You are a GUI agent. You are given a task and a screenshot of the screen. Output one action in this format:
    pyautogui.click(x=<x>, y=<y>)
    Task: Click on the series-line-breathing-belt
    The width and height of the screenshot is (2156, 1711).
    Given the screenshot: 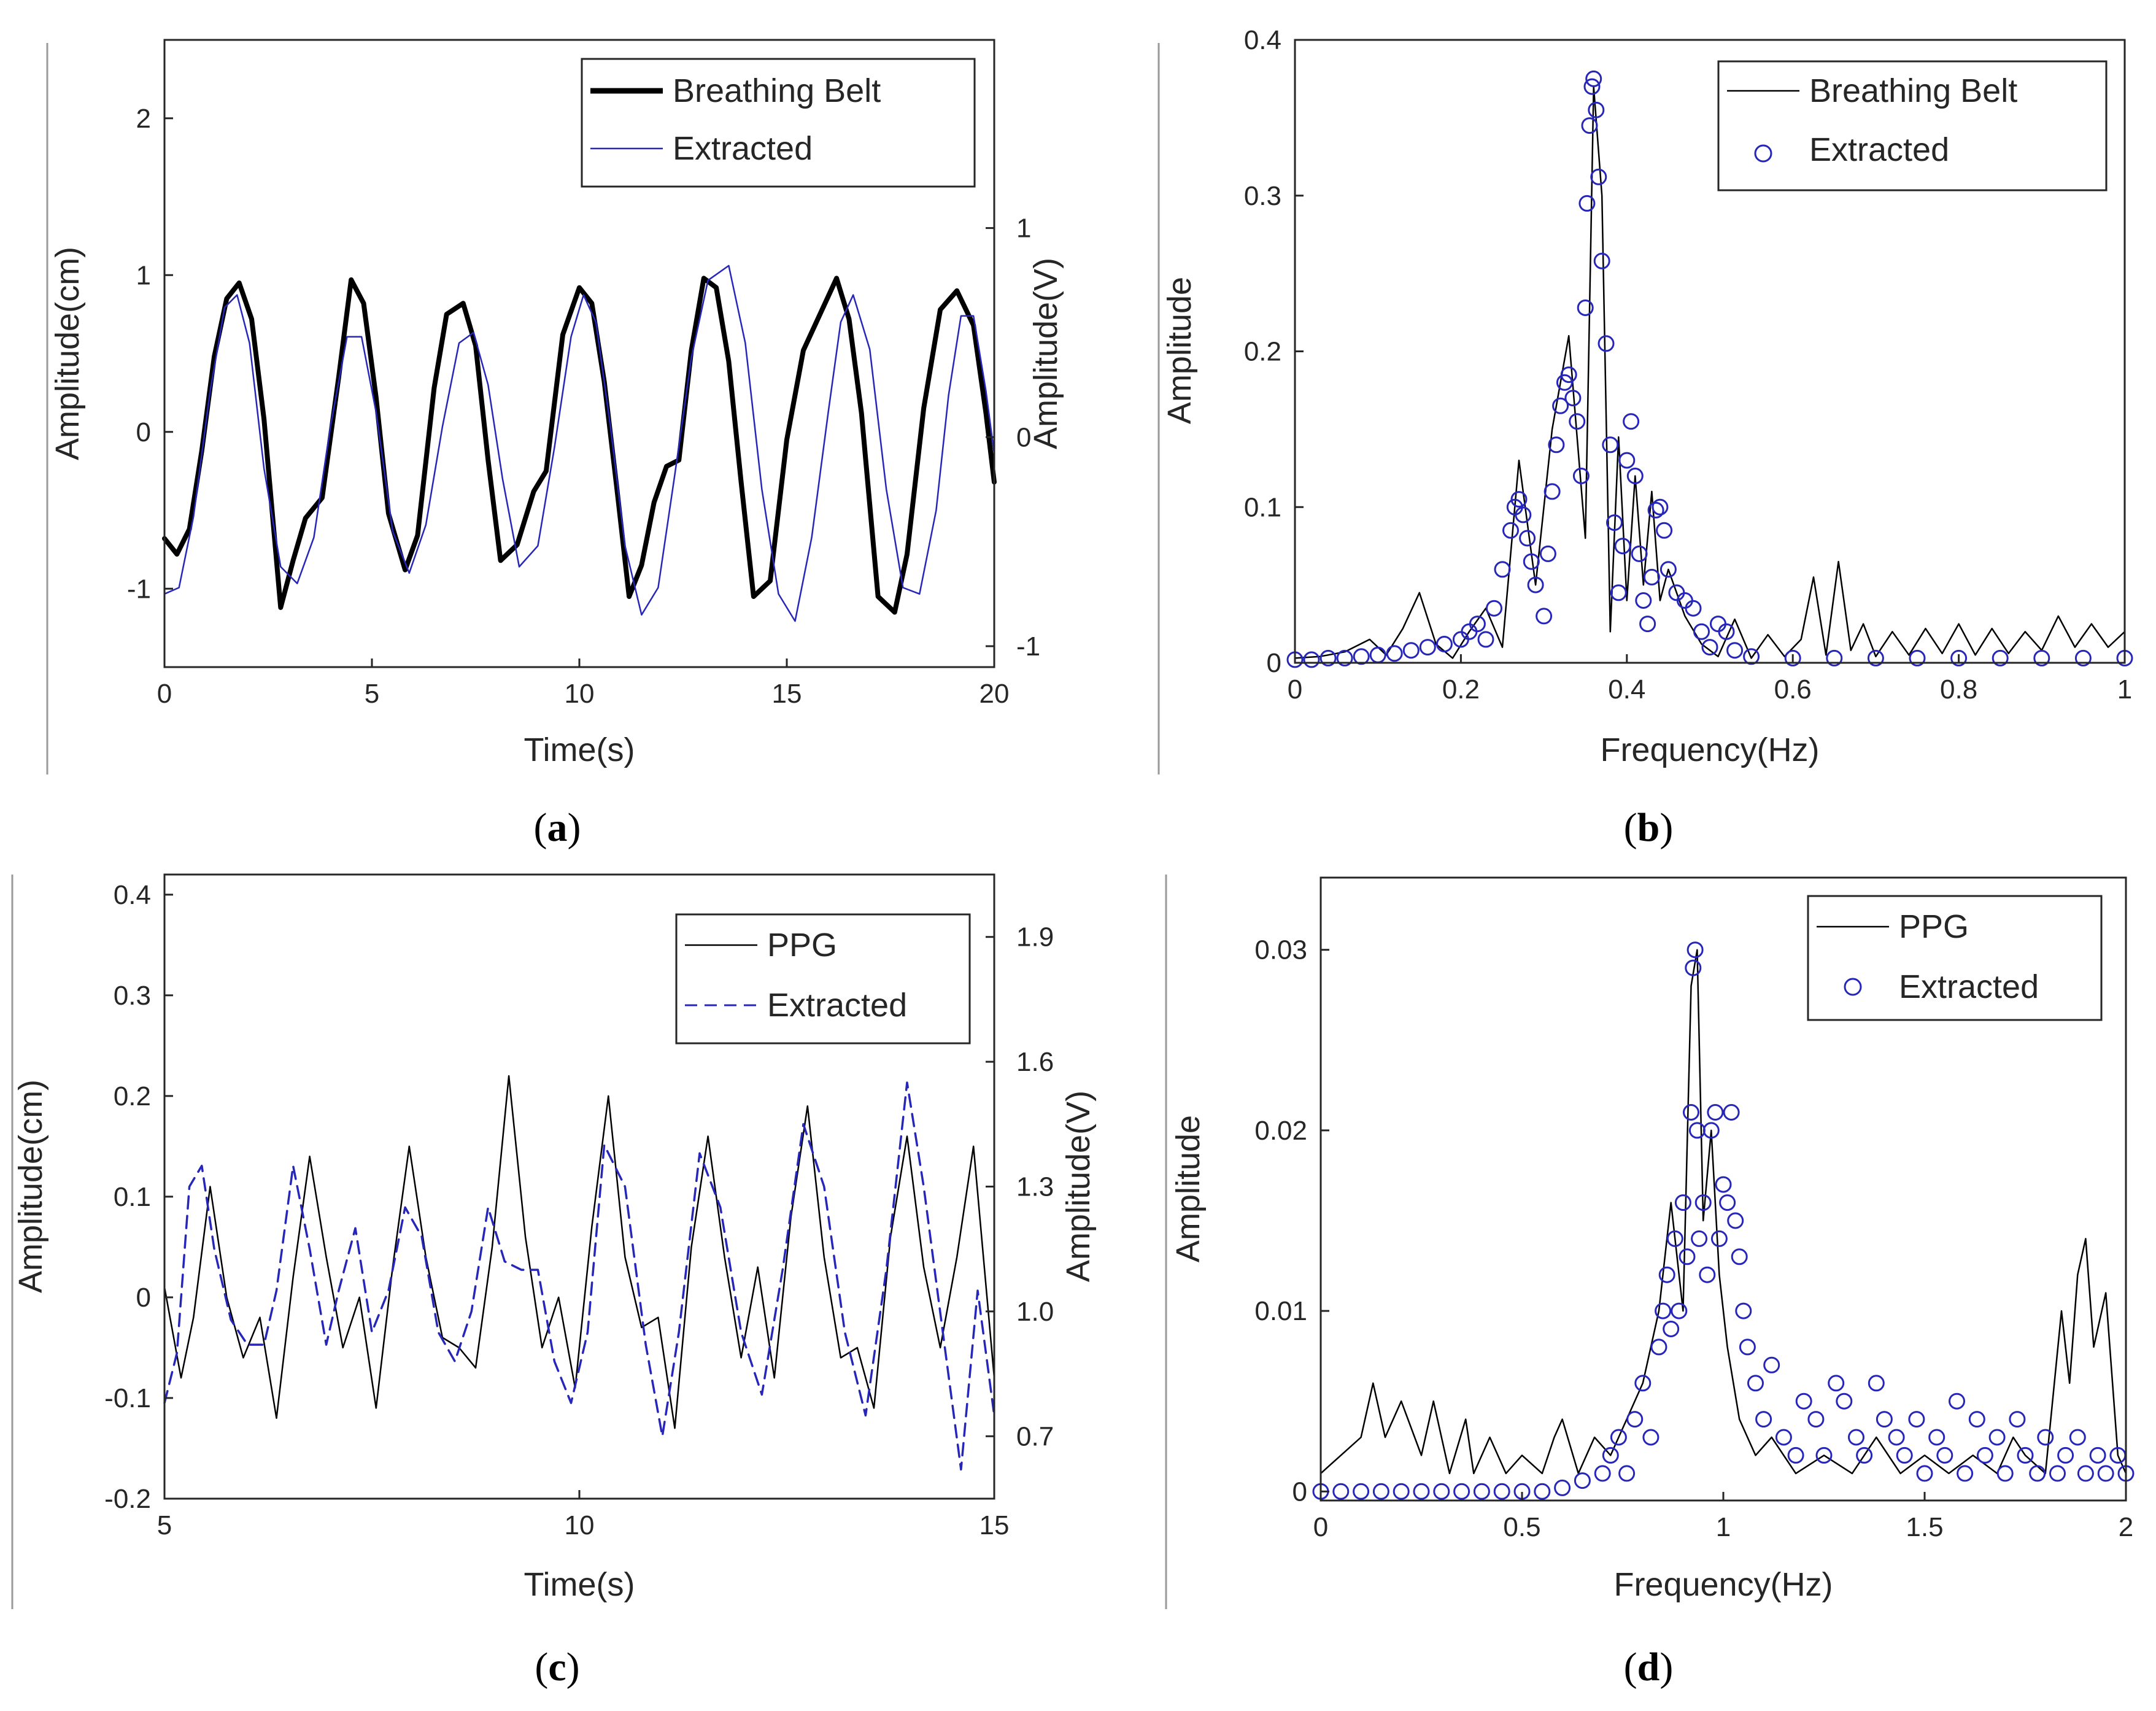 What is the action you would take?
    pyautogui.click(x=579, y=445)
    